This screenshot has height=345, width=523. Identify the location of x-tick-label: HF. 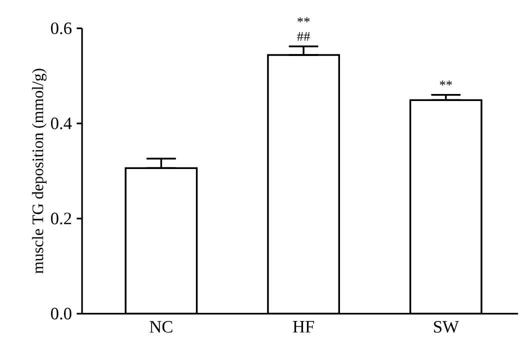
(303, 326).